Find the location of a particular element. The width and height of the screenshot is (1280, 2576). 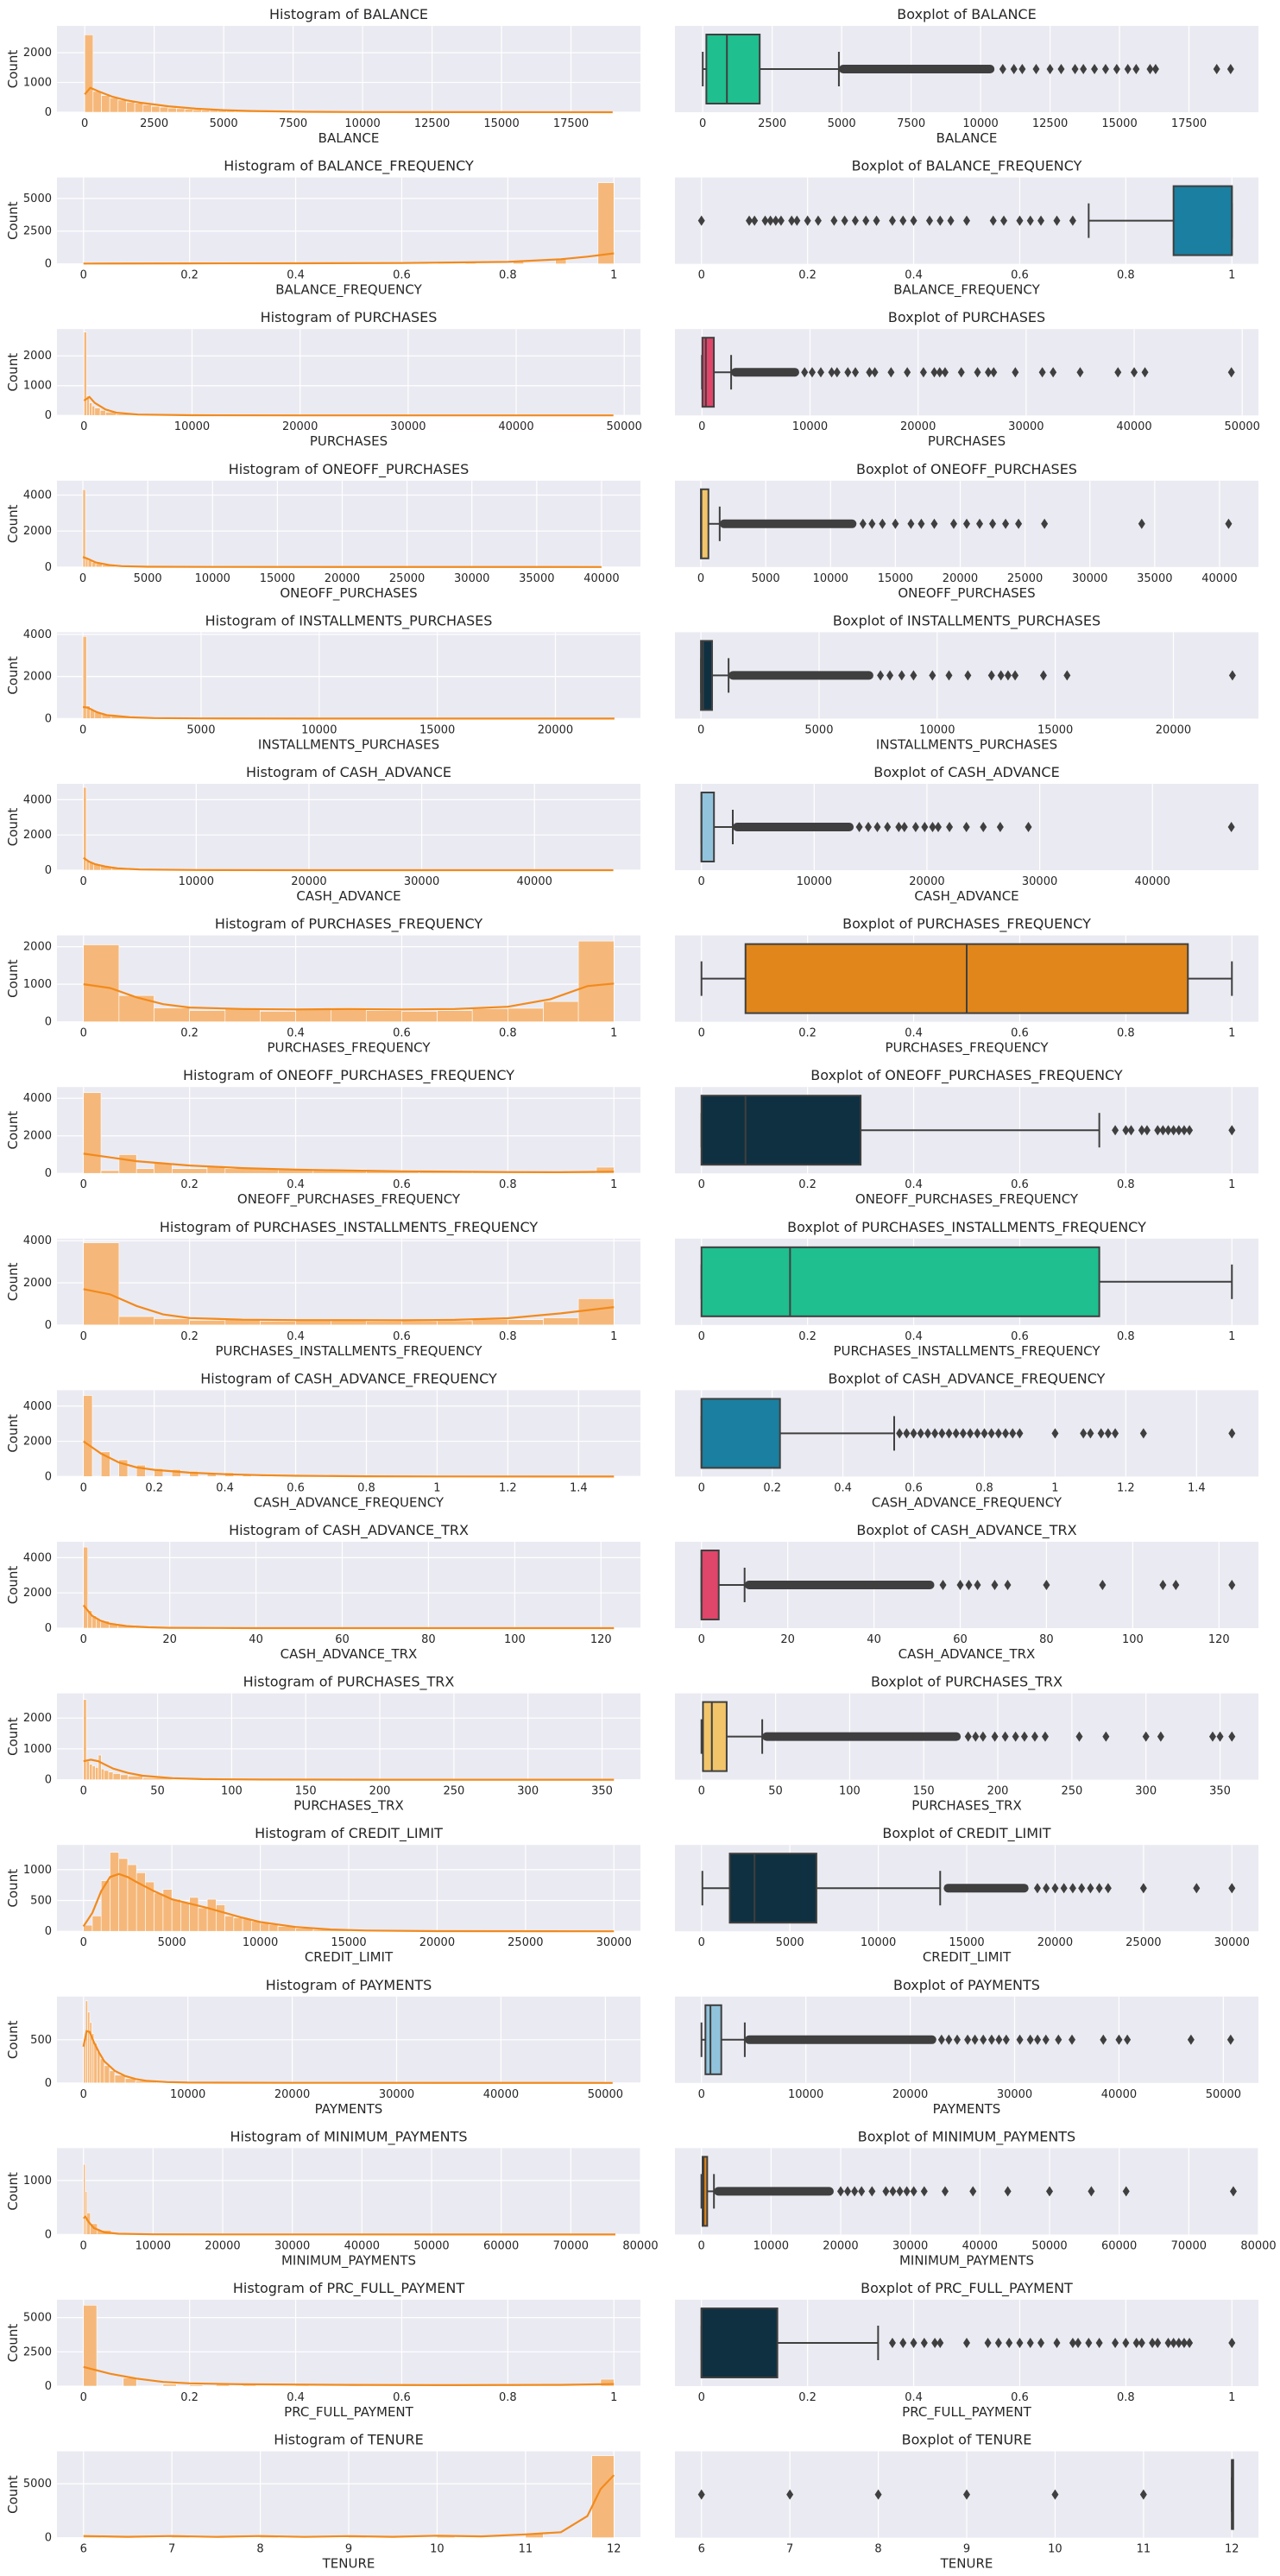

boxplot-x-tick-label: 2500 is located at coordinates (772, 123).